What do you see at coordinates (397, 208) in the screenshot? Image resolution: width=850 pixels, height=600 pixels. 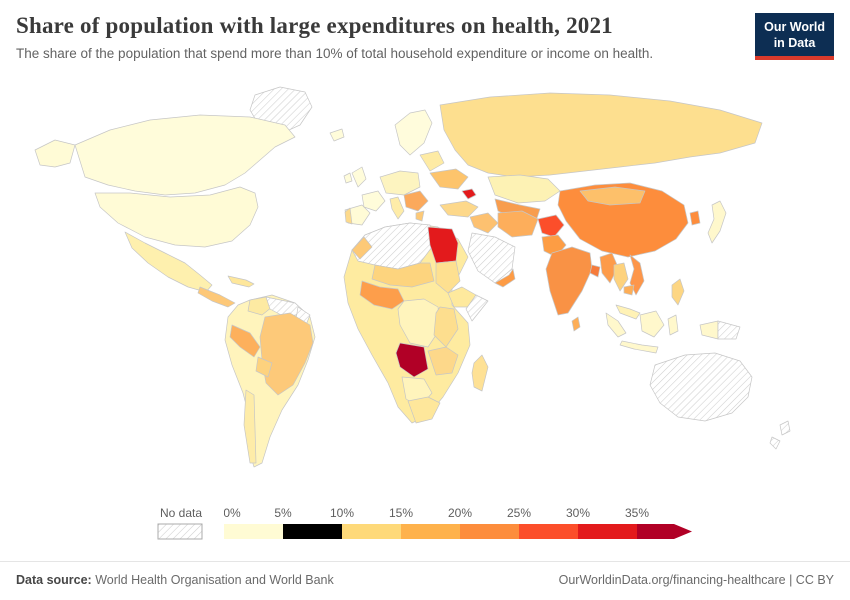 I see `region-italy` at bounding box center [397, 208].